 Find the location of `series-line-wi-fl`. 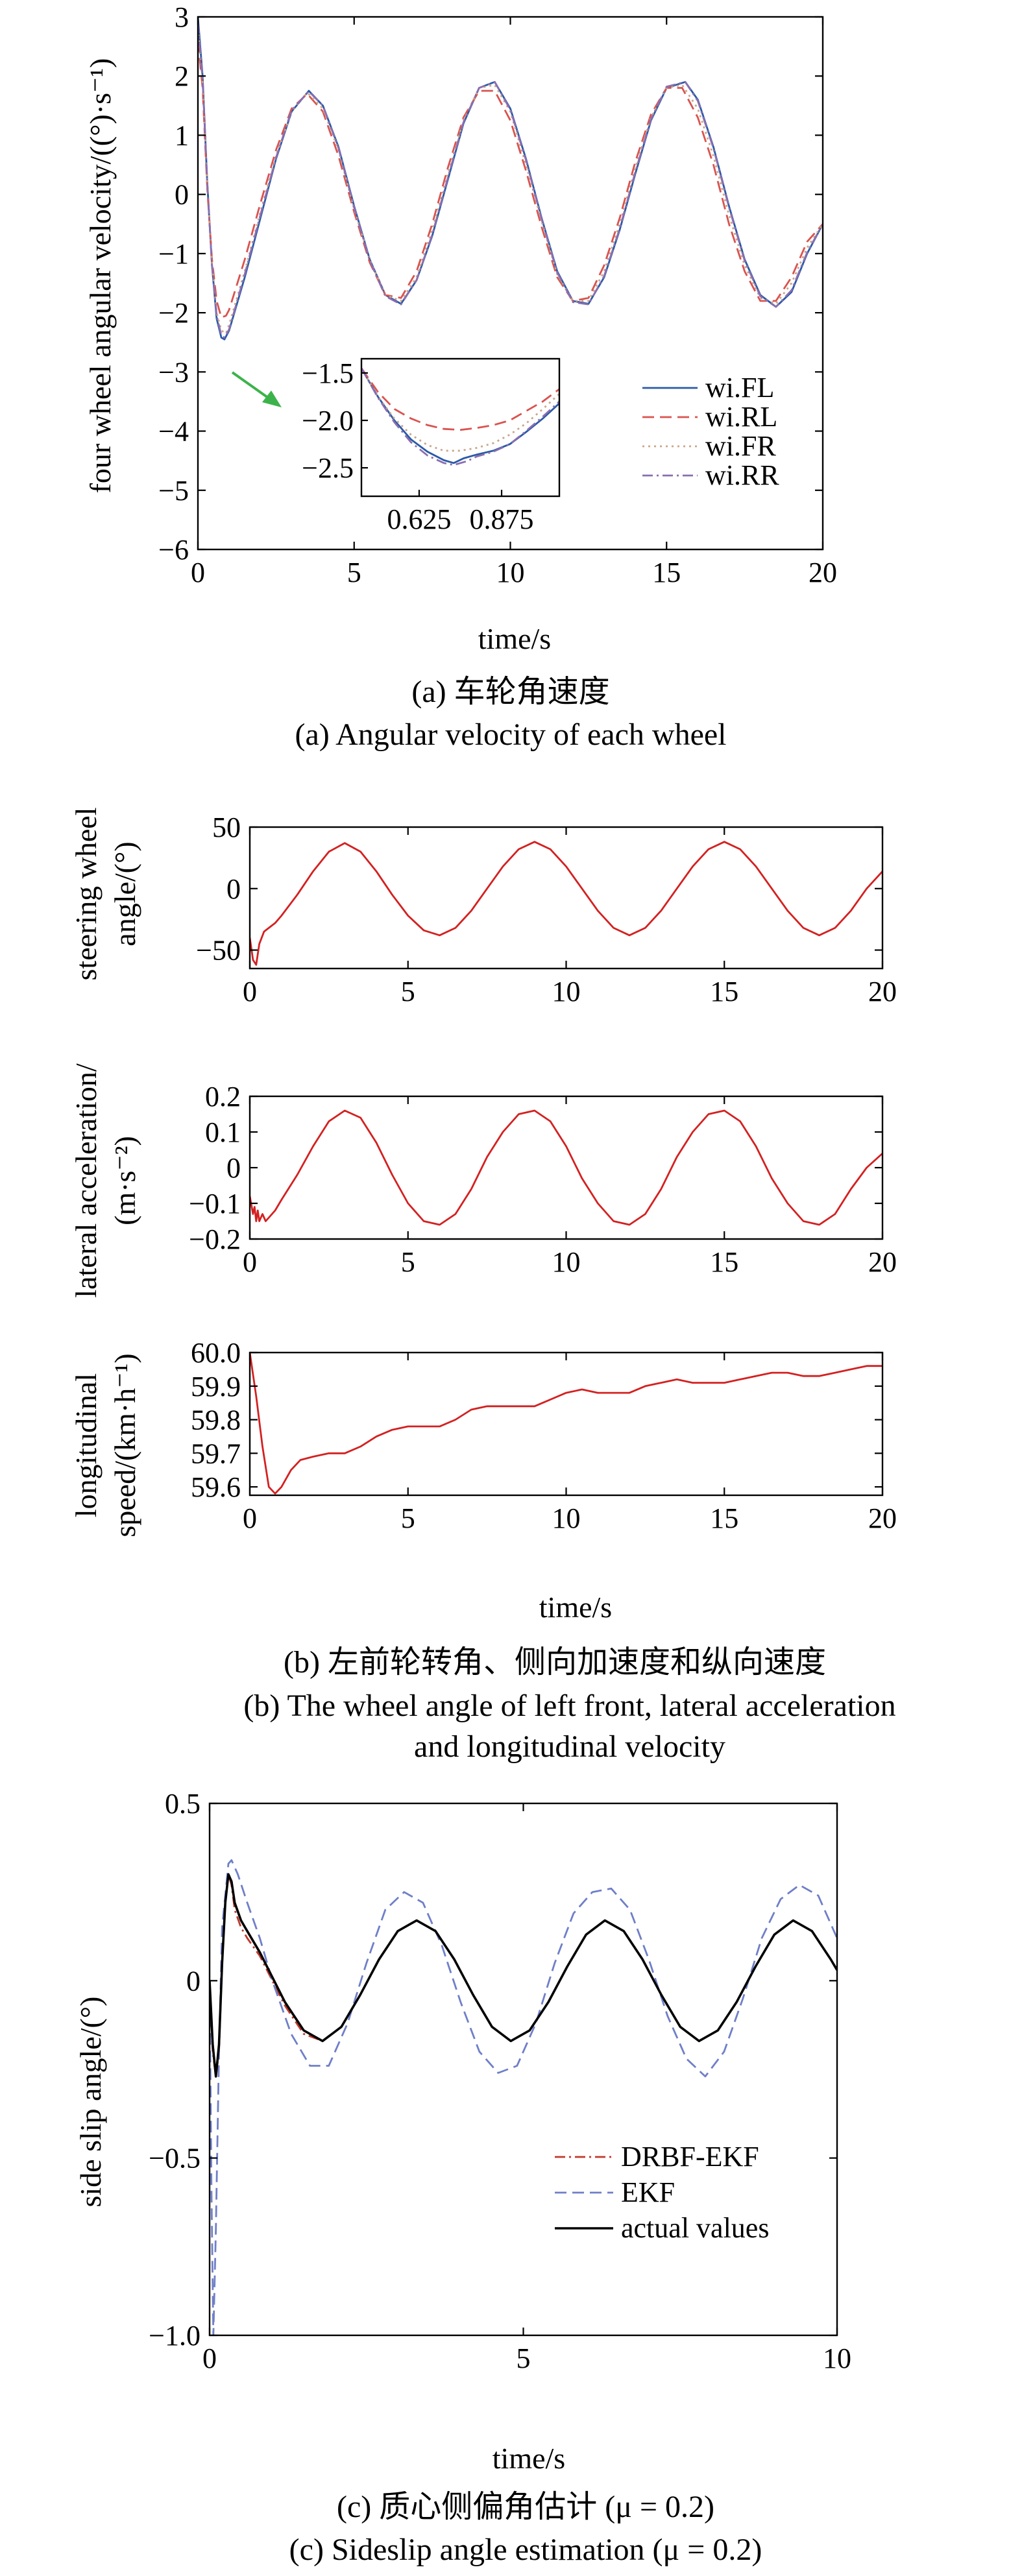

series-line-wi-fl is located at coordinates (510, 179).